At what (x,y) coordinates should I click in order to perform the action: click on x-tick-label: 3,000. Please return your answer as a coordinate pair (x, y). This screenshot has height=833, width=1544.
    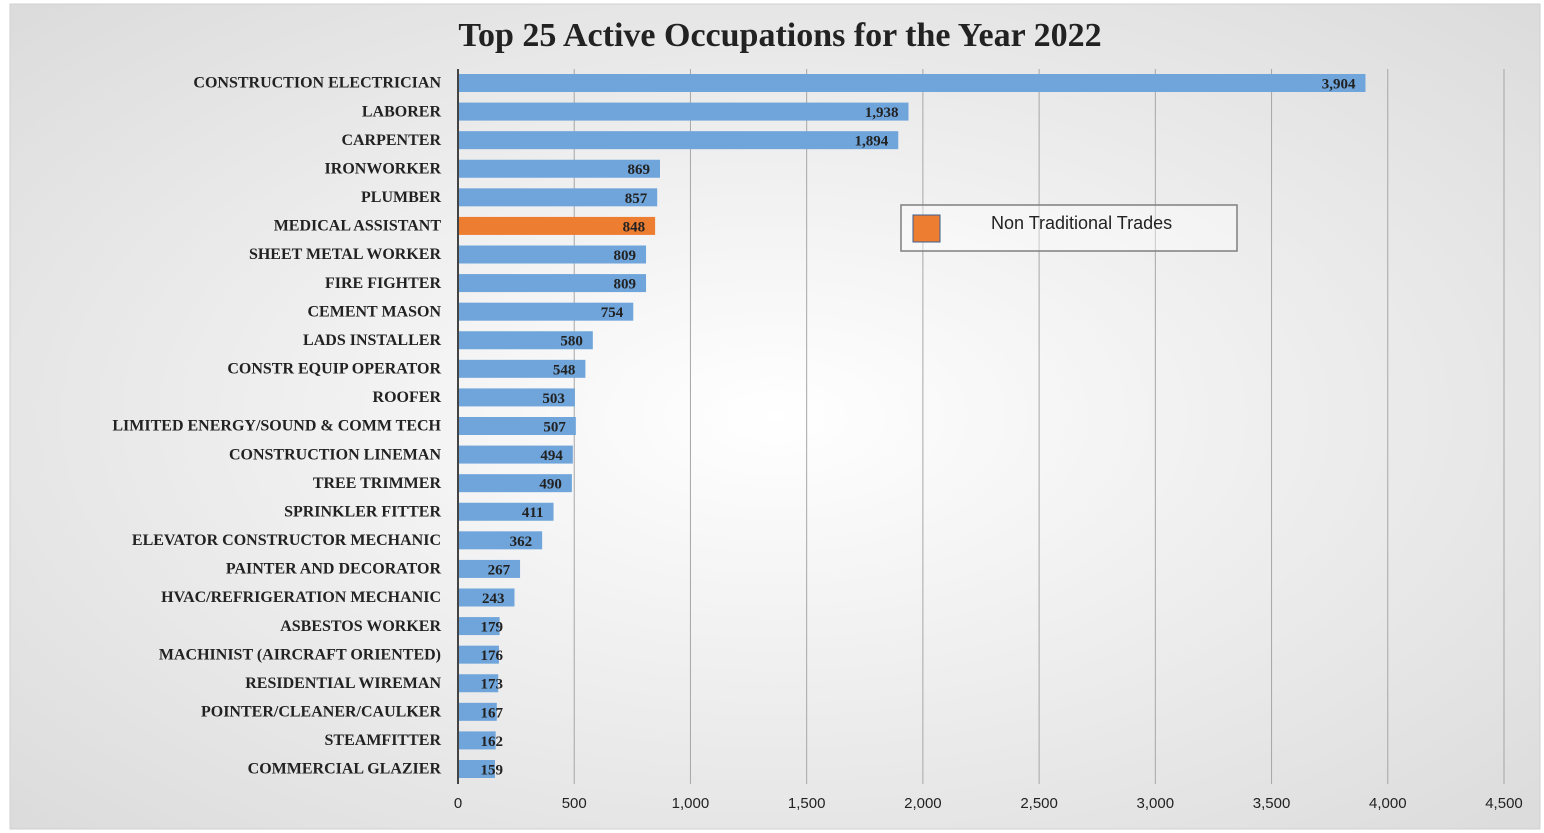
    Looking at the image, I should click on (1156, 803).